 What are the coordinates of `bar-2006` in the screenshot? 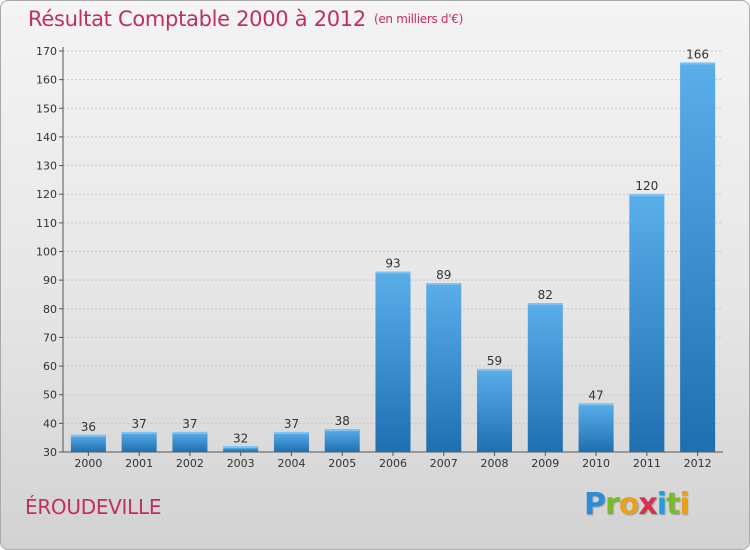 It's located at (393, 361).